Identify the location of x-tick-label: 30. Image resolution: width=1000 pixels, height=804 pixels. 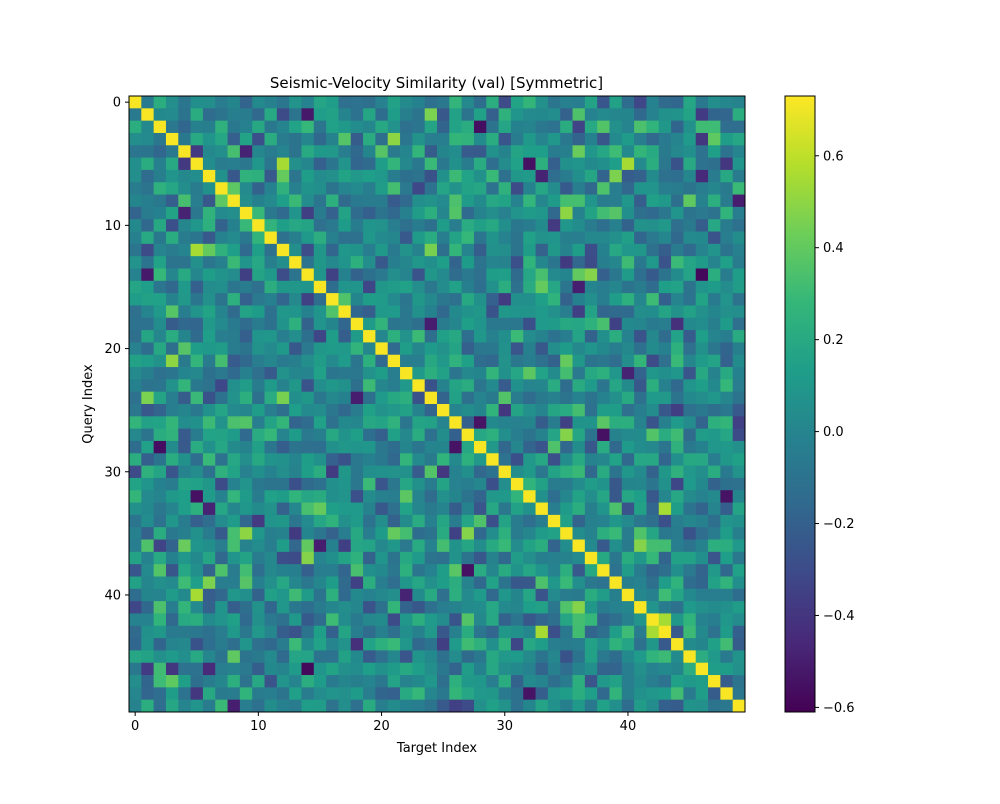
(504, 726).